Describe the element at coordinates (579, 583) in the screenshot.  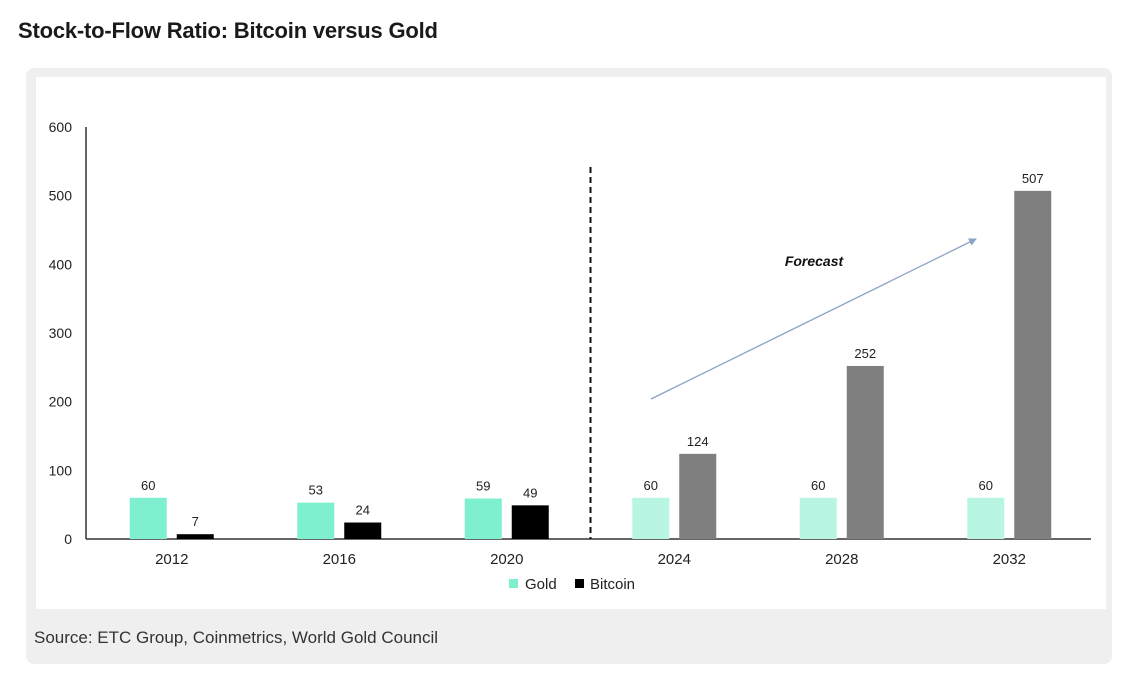
I see `legend-bitcoin-swatch` at that location.